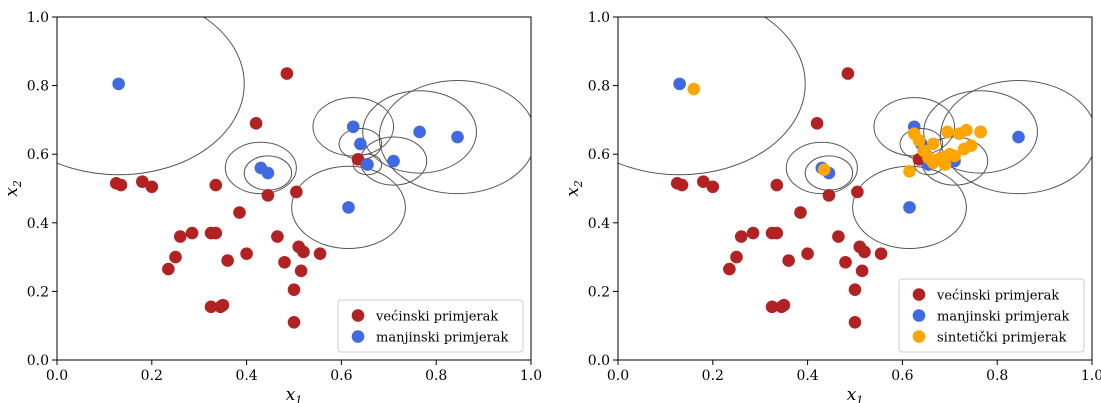  I want to click on y-tick-label: 0.8, so click(38, 87).